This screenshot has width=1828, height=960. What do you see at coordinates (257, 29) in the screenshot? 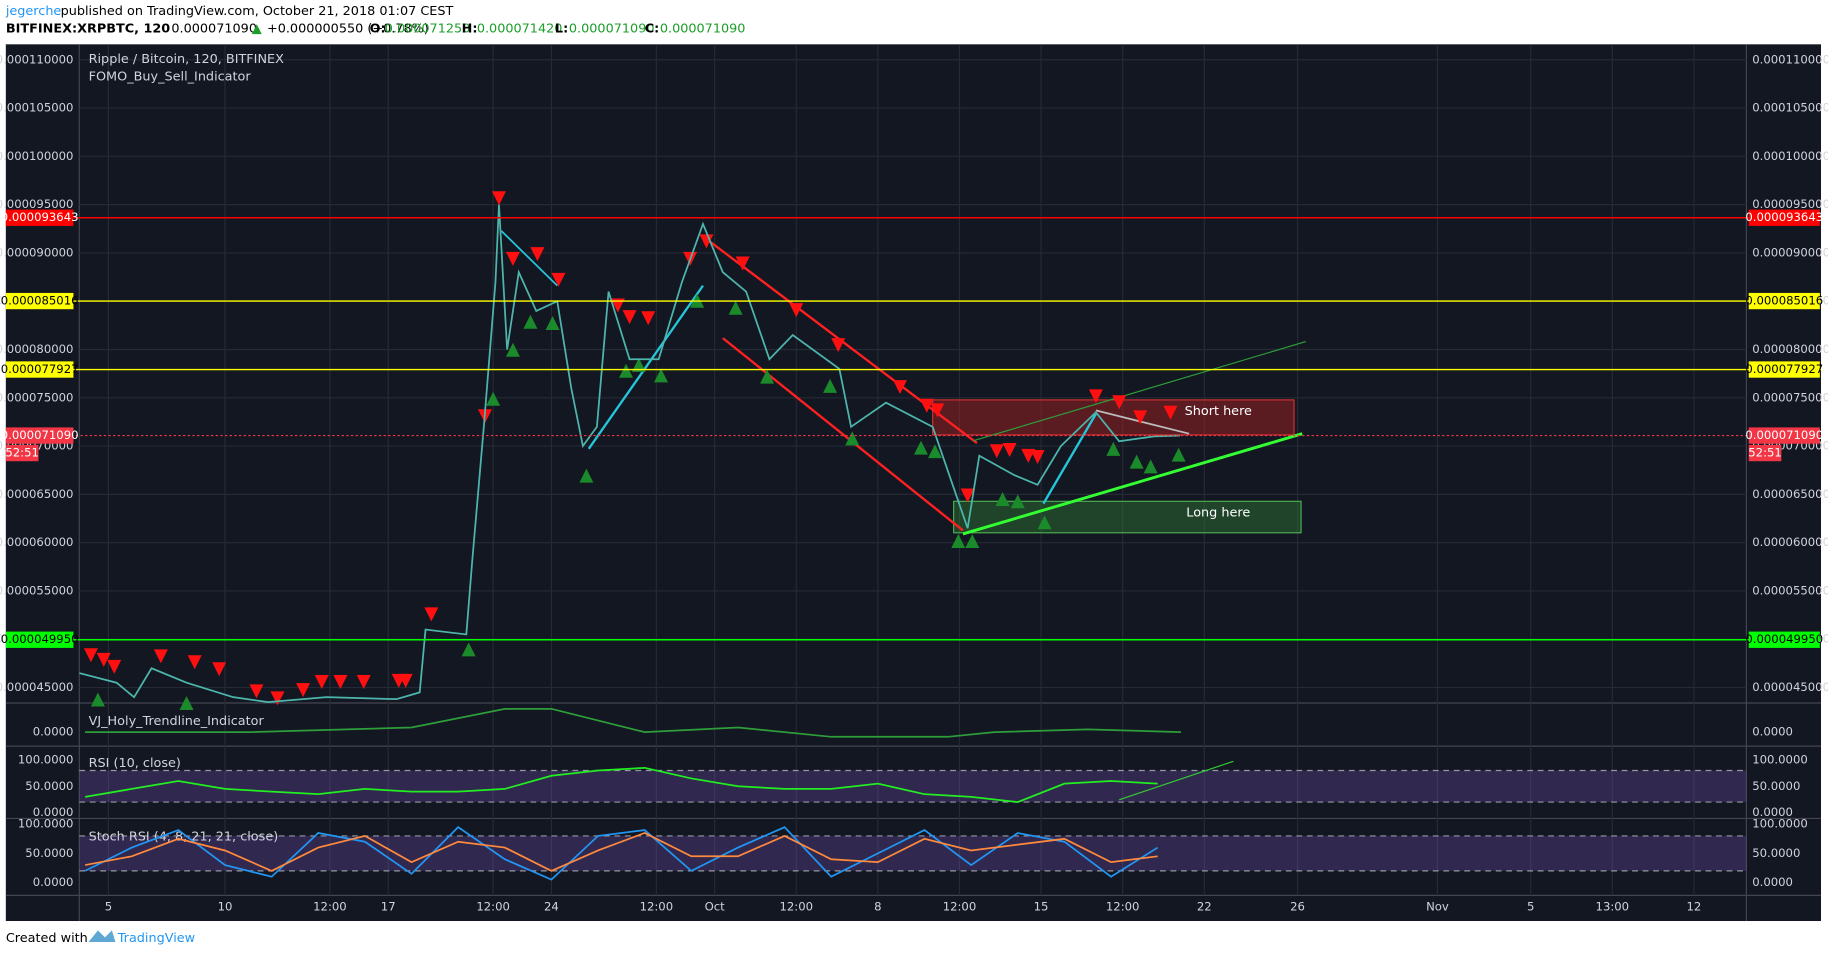
I see `arrow: ▲` at bounding box center [257, 29].